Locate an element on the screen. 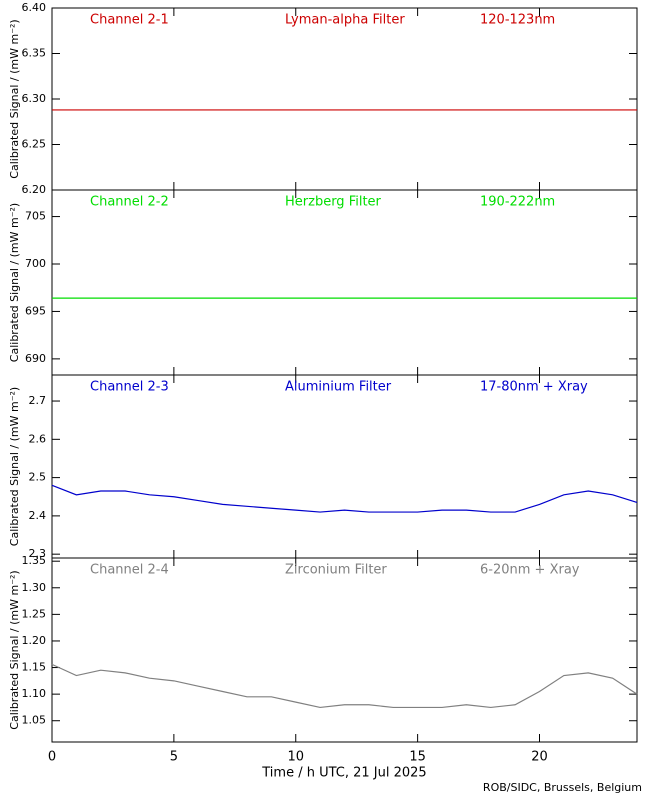 Image resolution: width=650 pixels, height=800 pixels. y-tick-label: 6.40 is located at coordinates (34, 7).